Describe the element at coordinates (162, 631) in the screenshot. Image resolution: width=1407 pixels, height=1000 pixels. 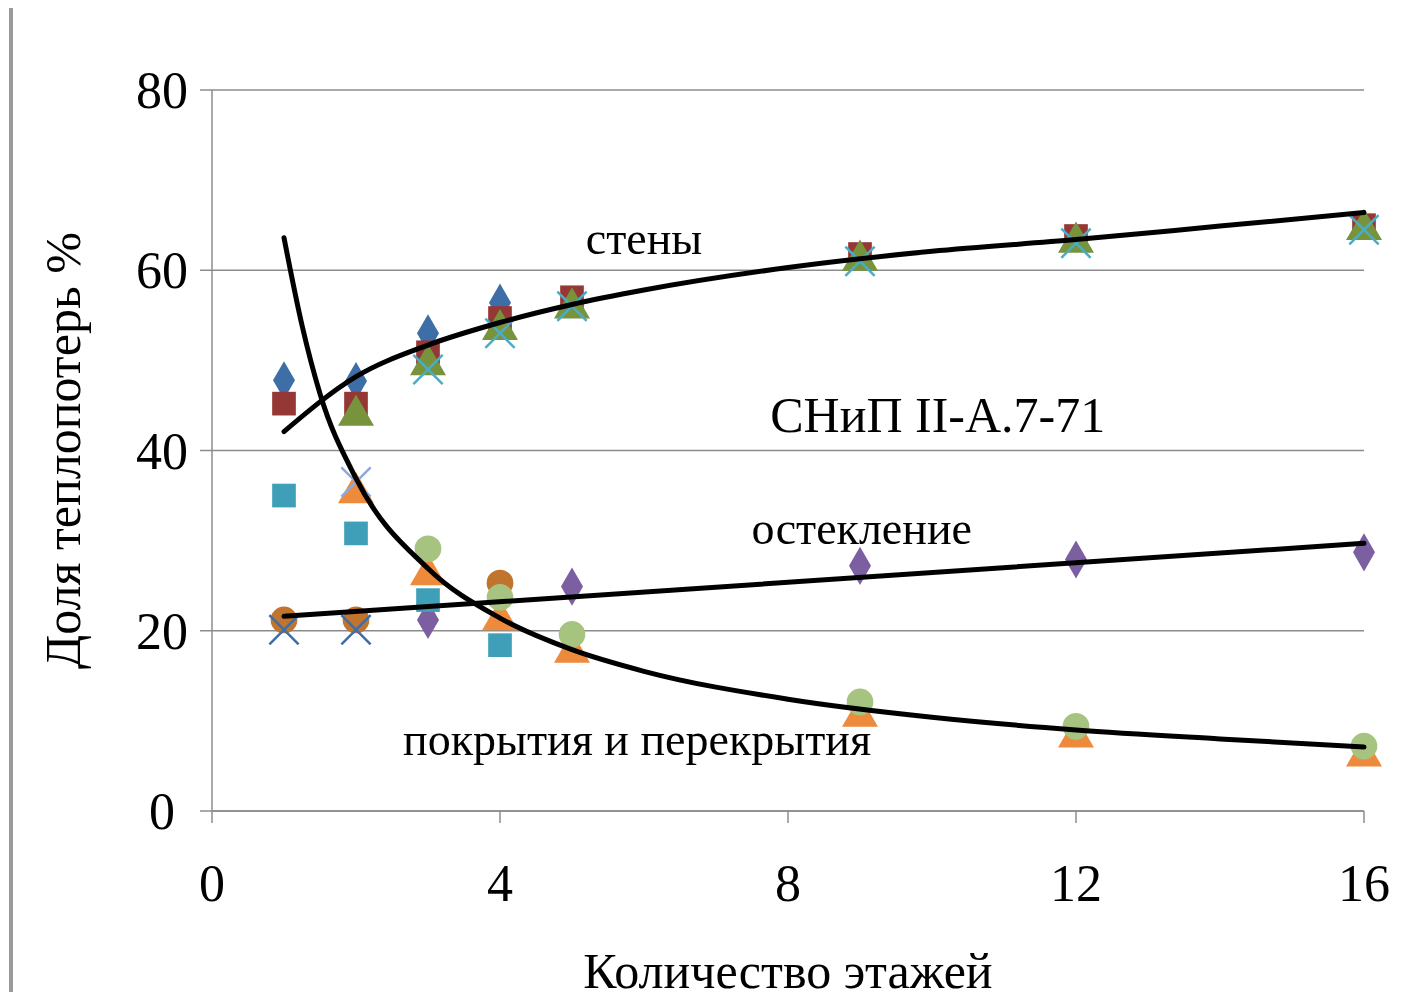
I see `y-tick-label: 20` at that location.